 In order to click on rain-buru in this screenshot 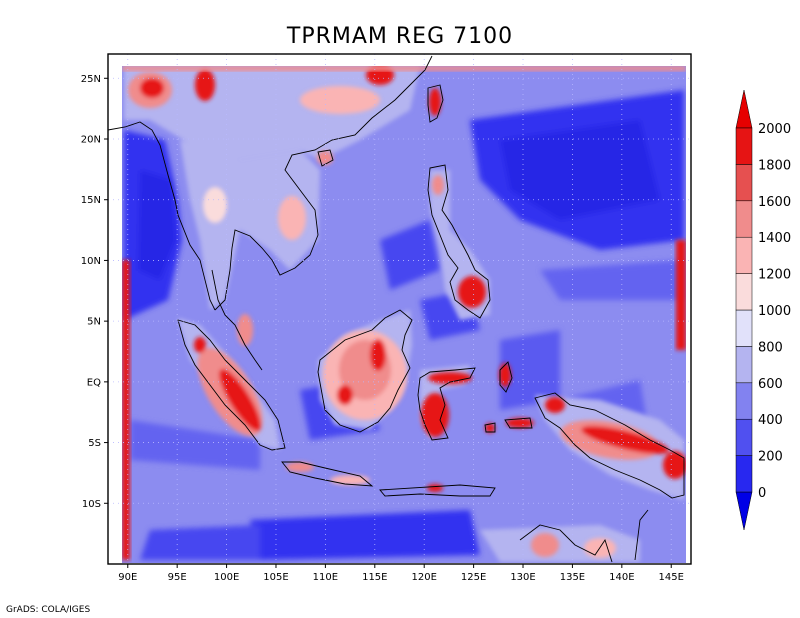, I will do `click(490, 428)`.